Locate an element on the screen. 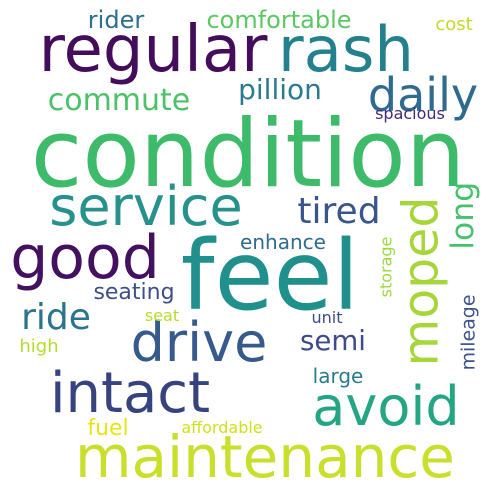 Image resolution: width=500 pixels, height=500 pixels. word-moped: moped is located at coordinates (421, 281).